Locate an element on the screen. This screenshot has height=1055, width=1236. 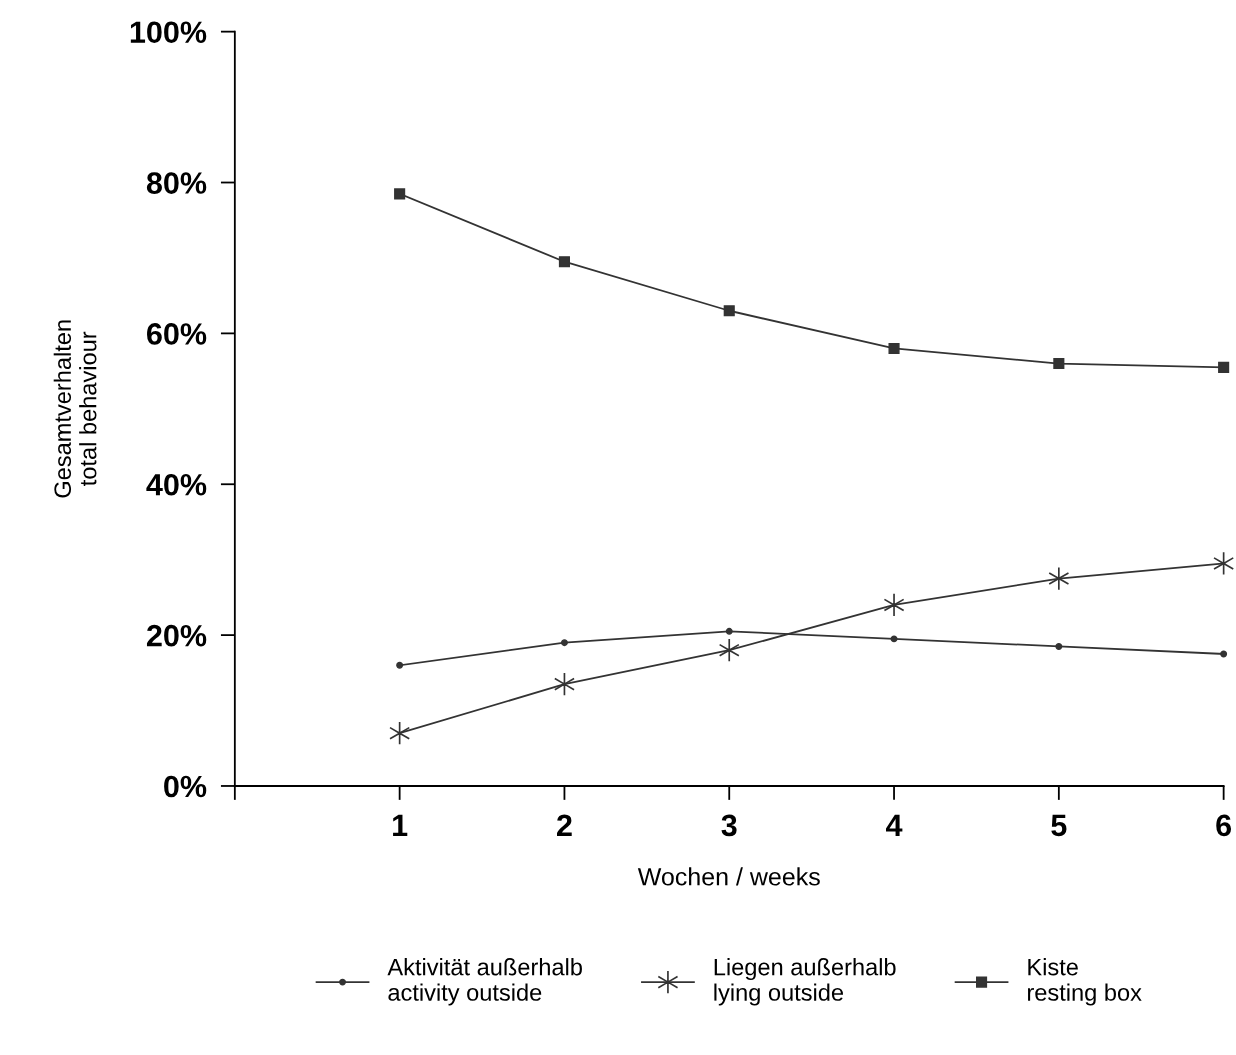
y-axis-title: Gesamtverhalten total behaviour is located at coordinates (75, 409).